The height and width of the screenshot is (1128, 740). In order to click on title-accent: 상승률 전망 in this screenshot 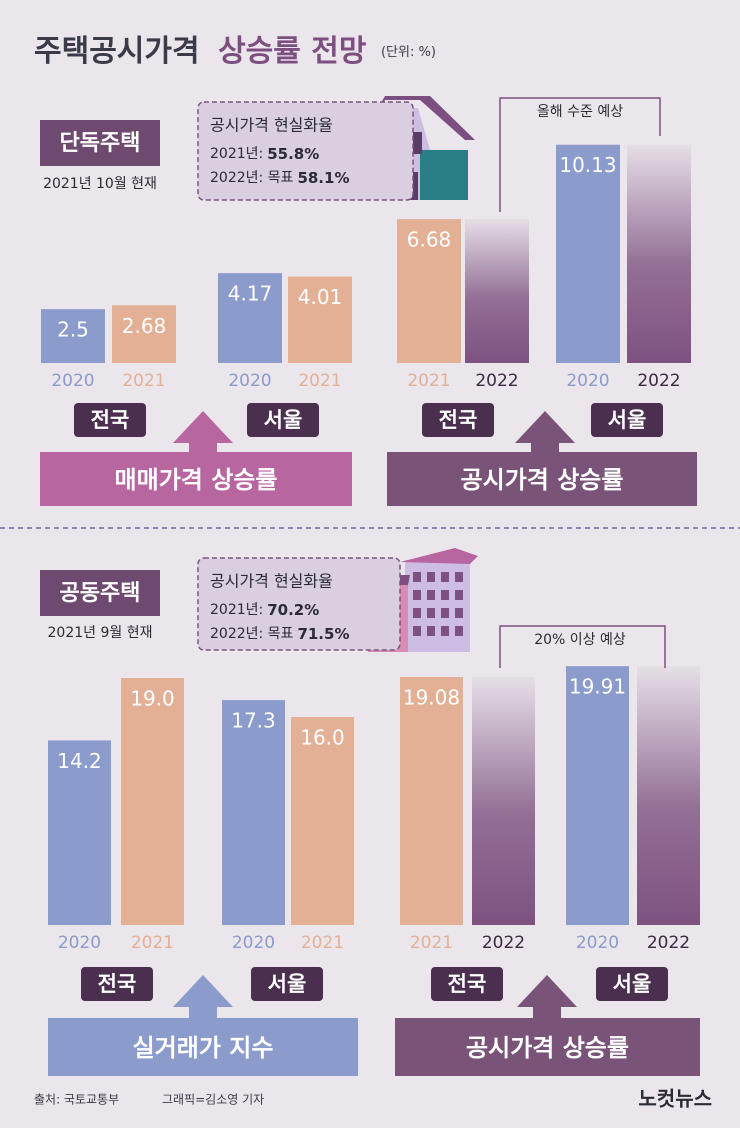, I will do `click(292, 51)`.